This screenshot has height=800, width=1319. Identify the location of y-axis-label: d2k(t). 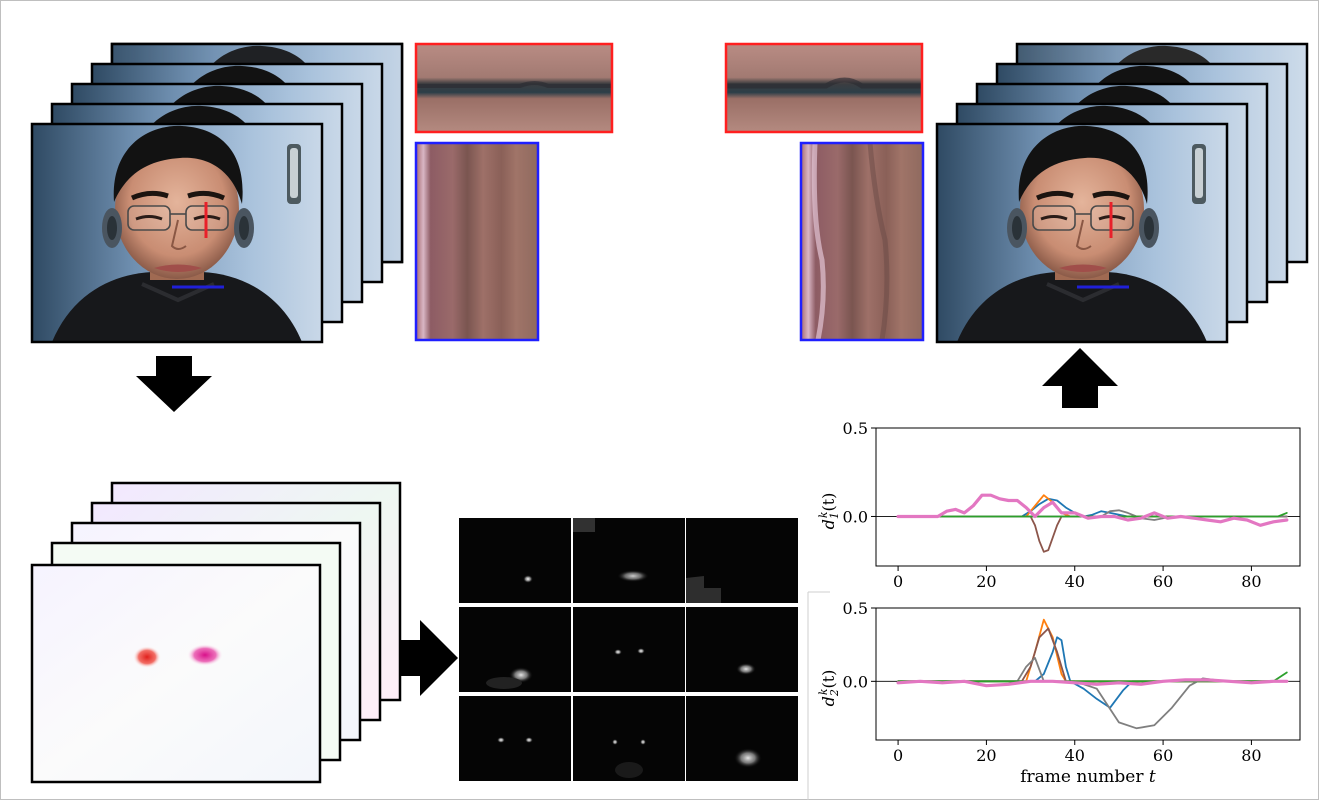
(829, 688).